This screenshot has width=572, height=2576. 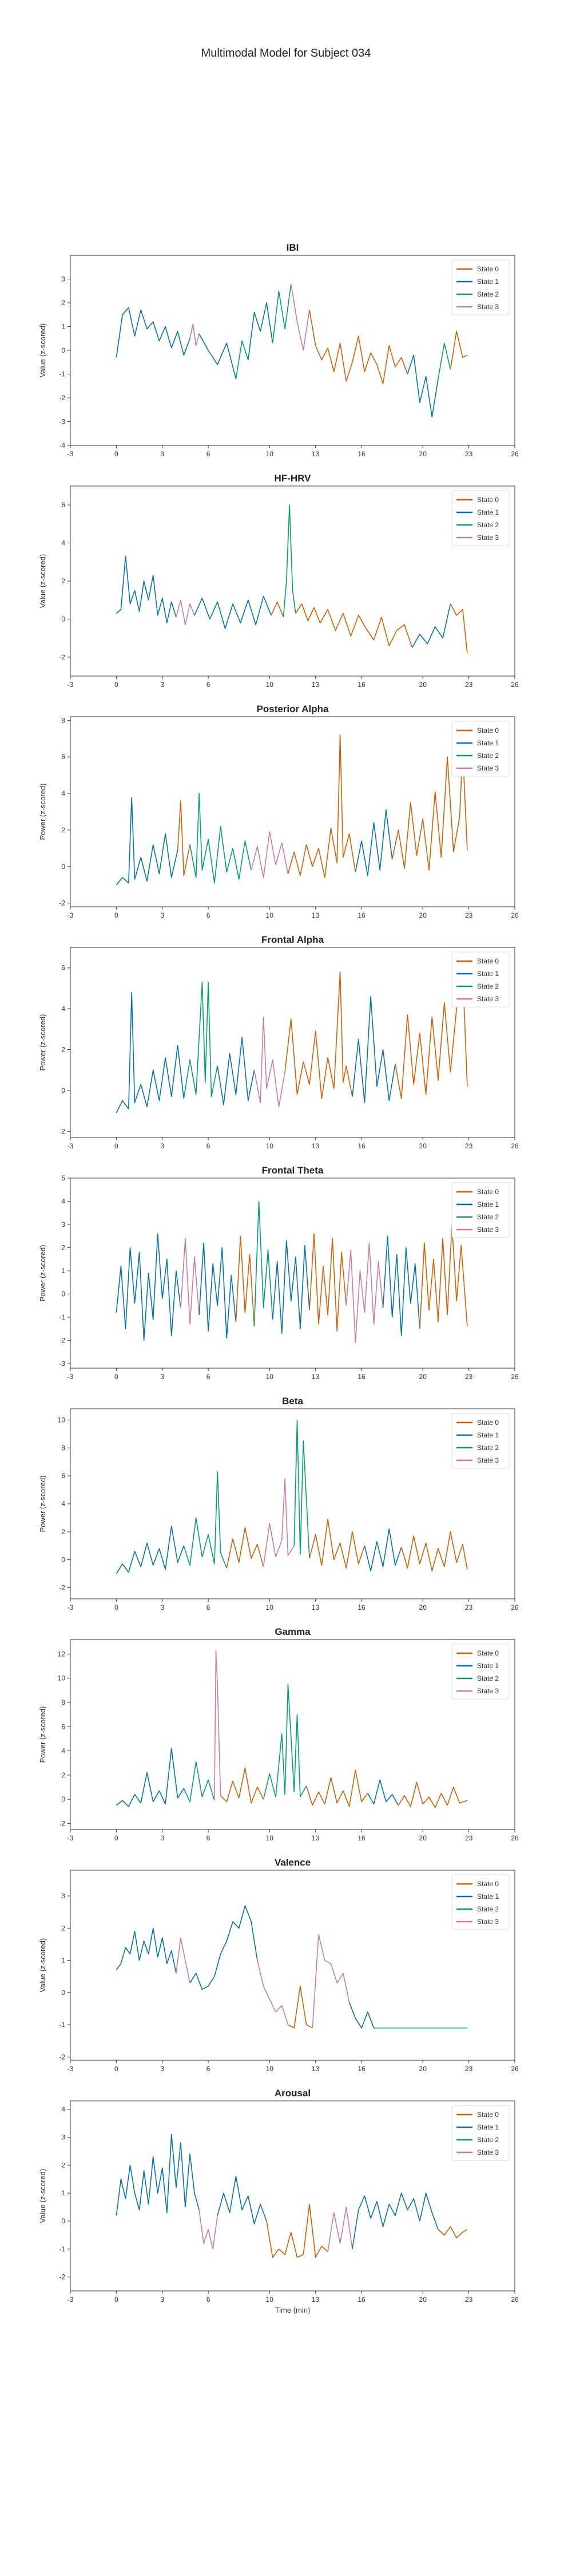 I want to click on y-tick-label: 0, so click(x=63, y=1799).